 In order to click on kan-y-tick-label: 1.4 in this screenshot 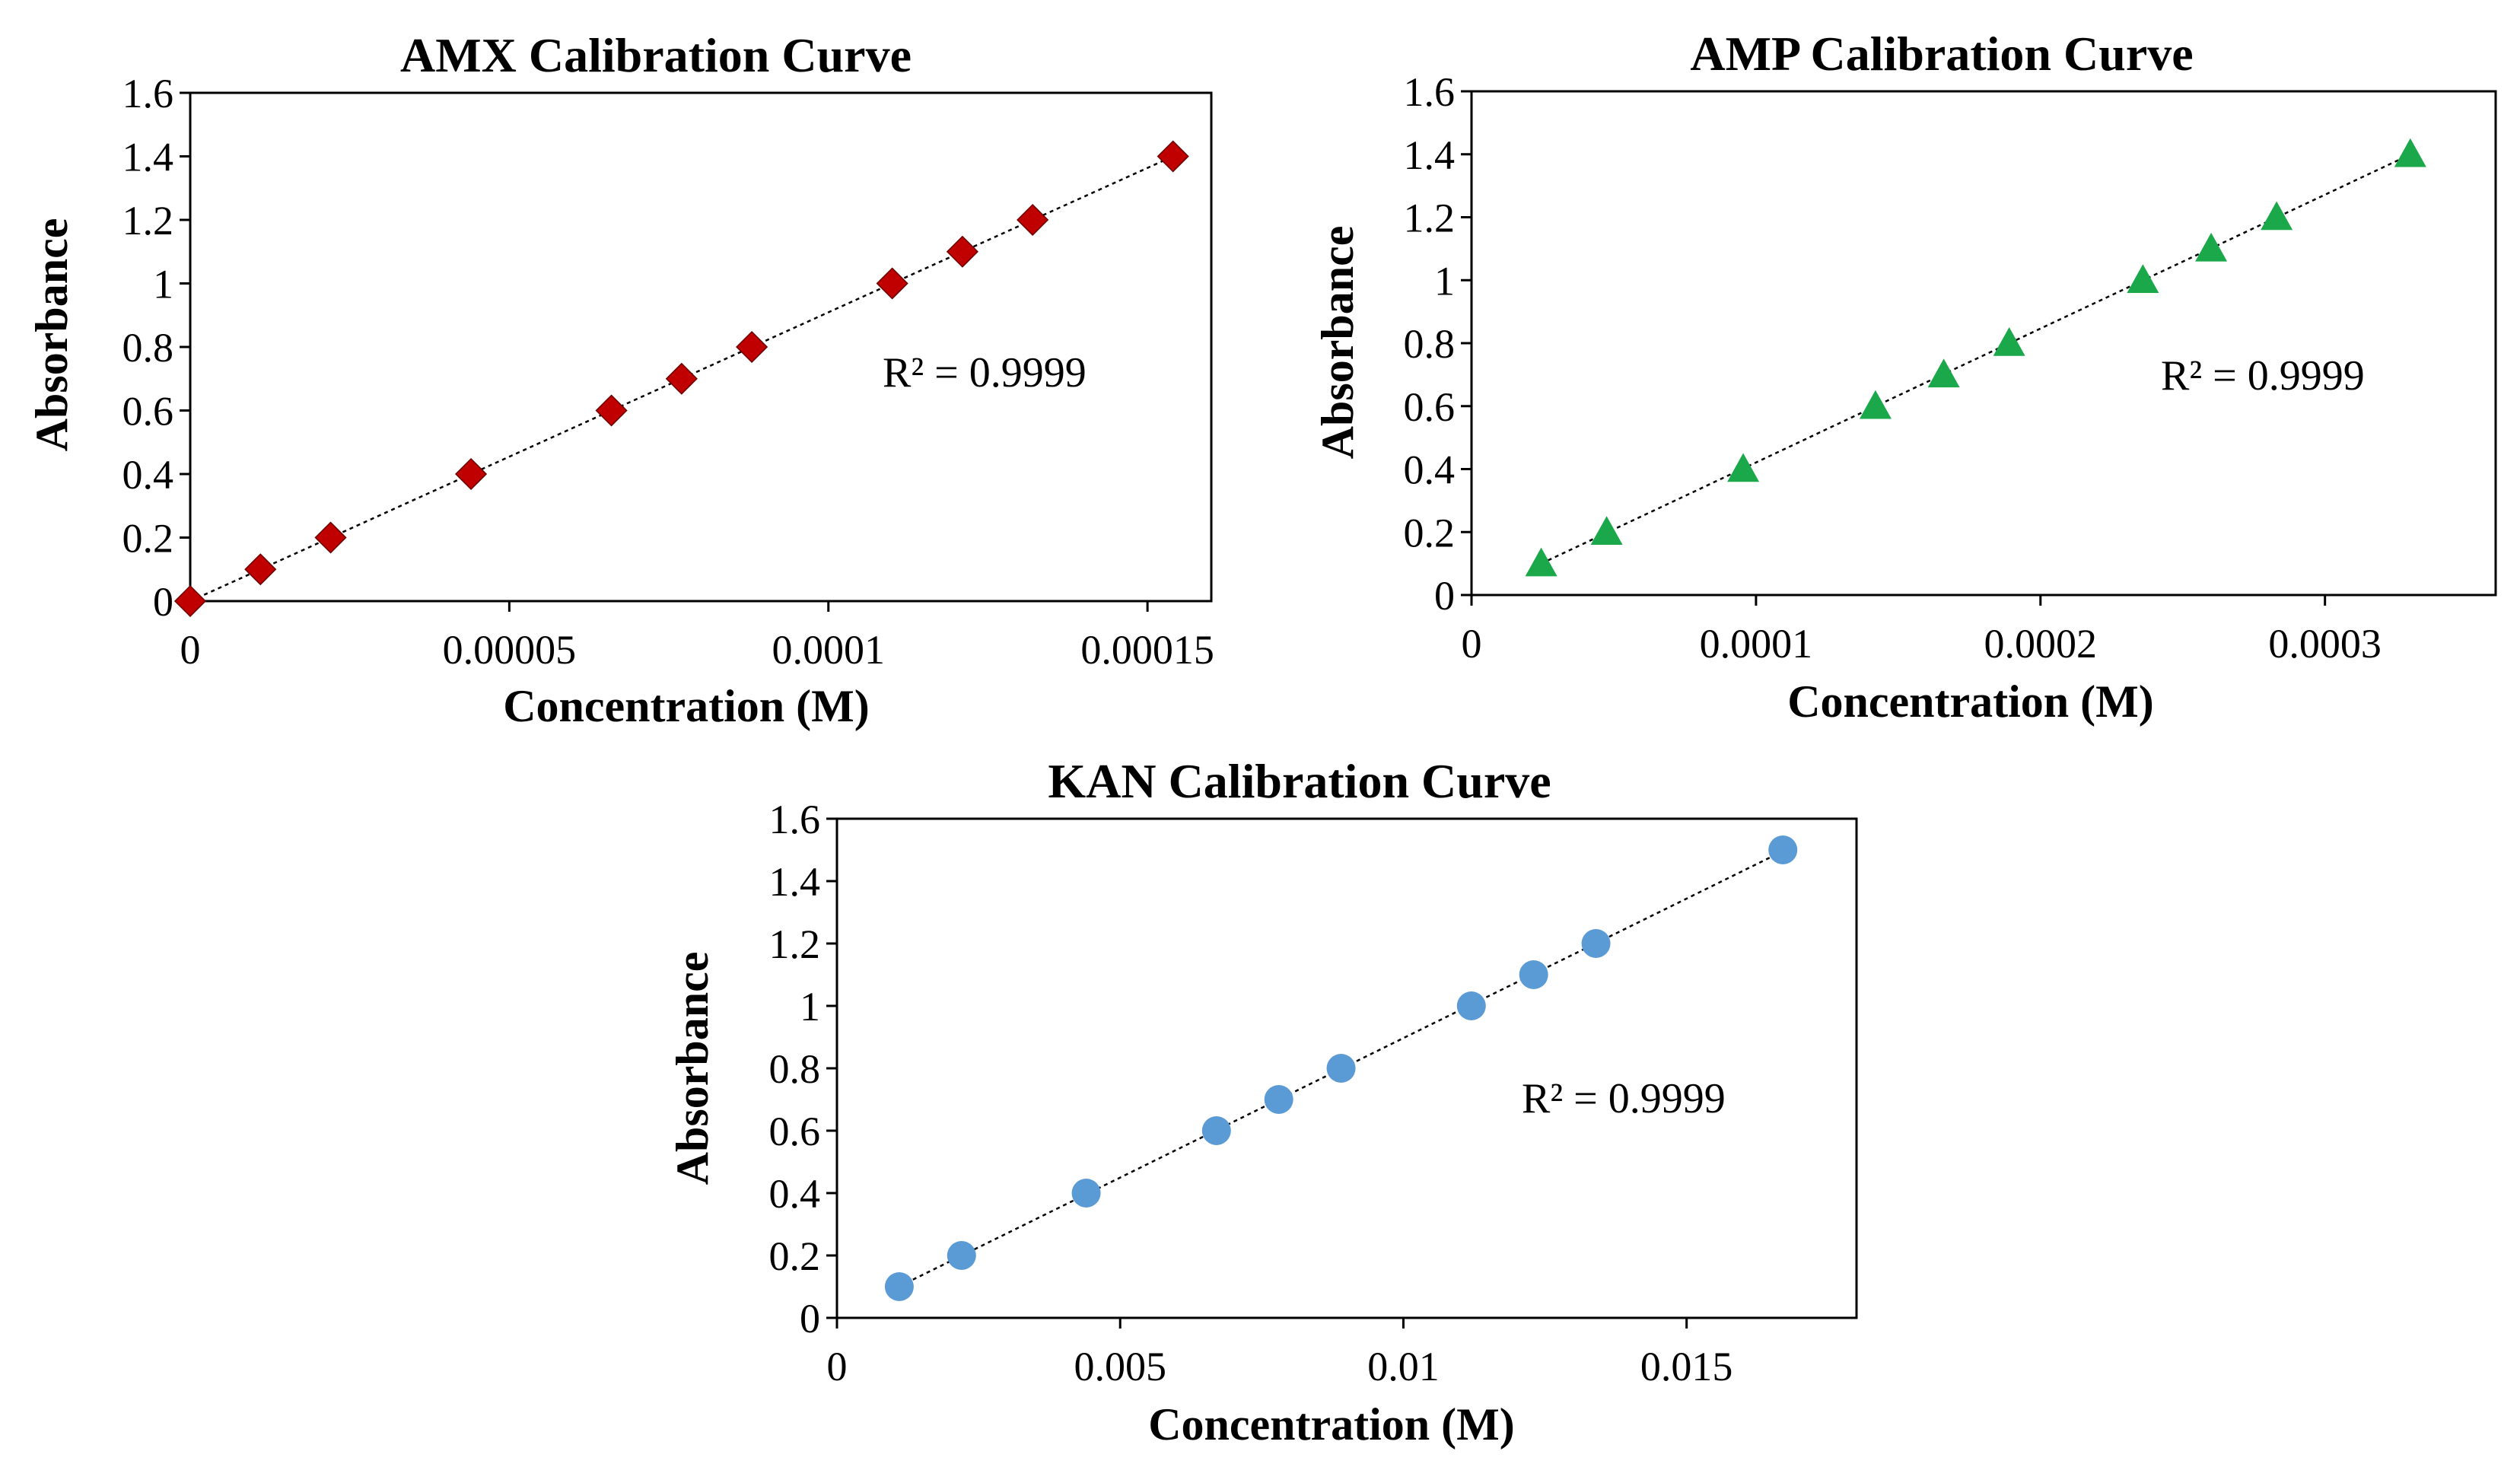, I will do `click(795, 882)`.